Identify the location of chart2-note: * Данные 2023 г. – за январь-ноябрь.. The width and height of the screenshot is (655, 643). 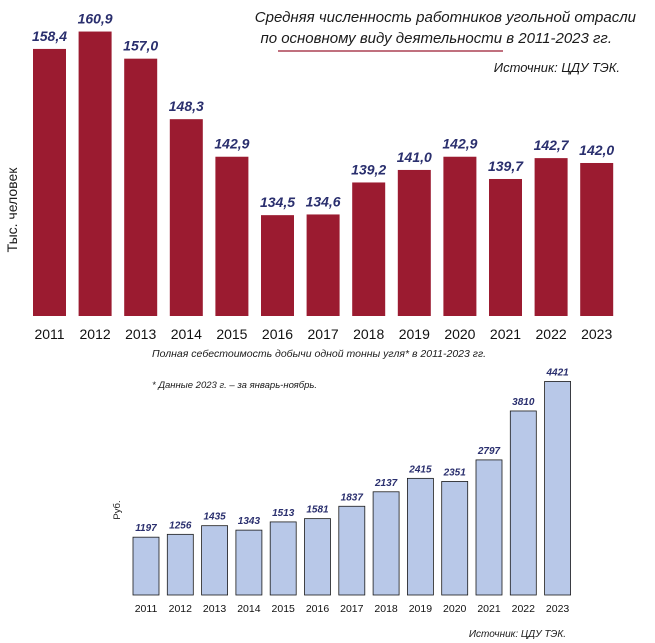
(234, 385).